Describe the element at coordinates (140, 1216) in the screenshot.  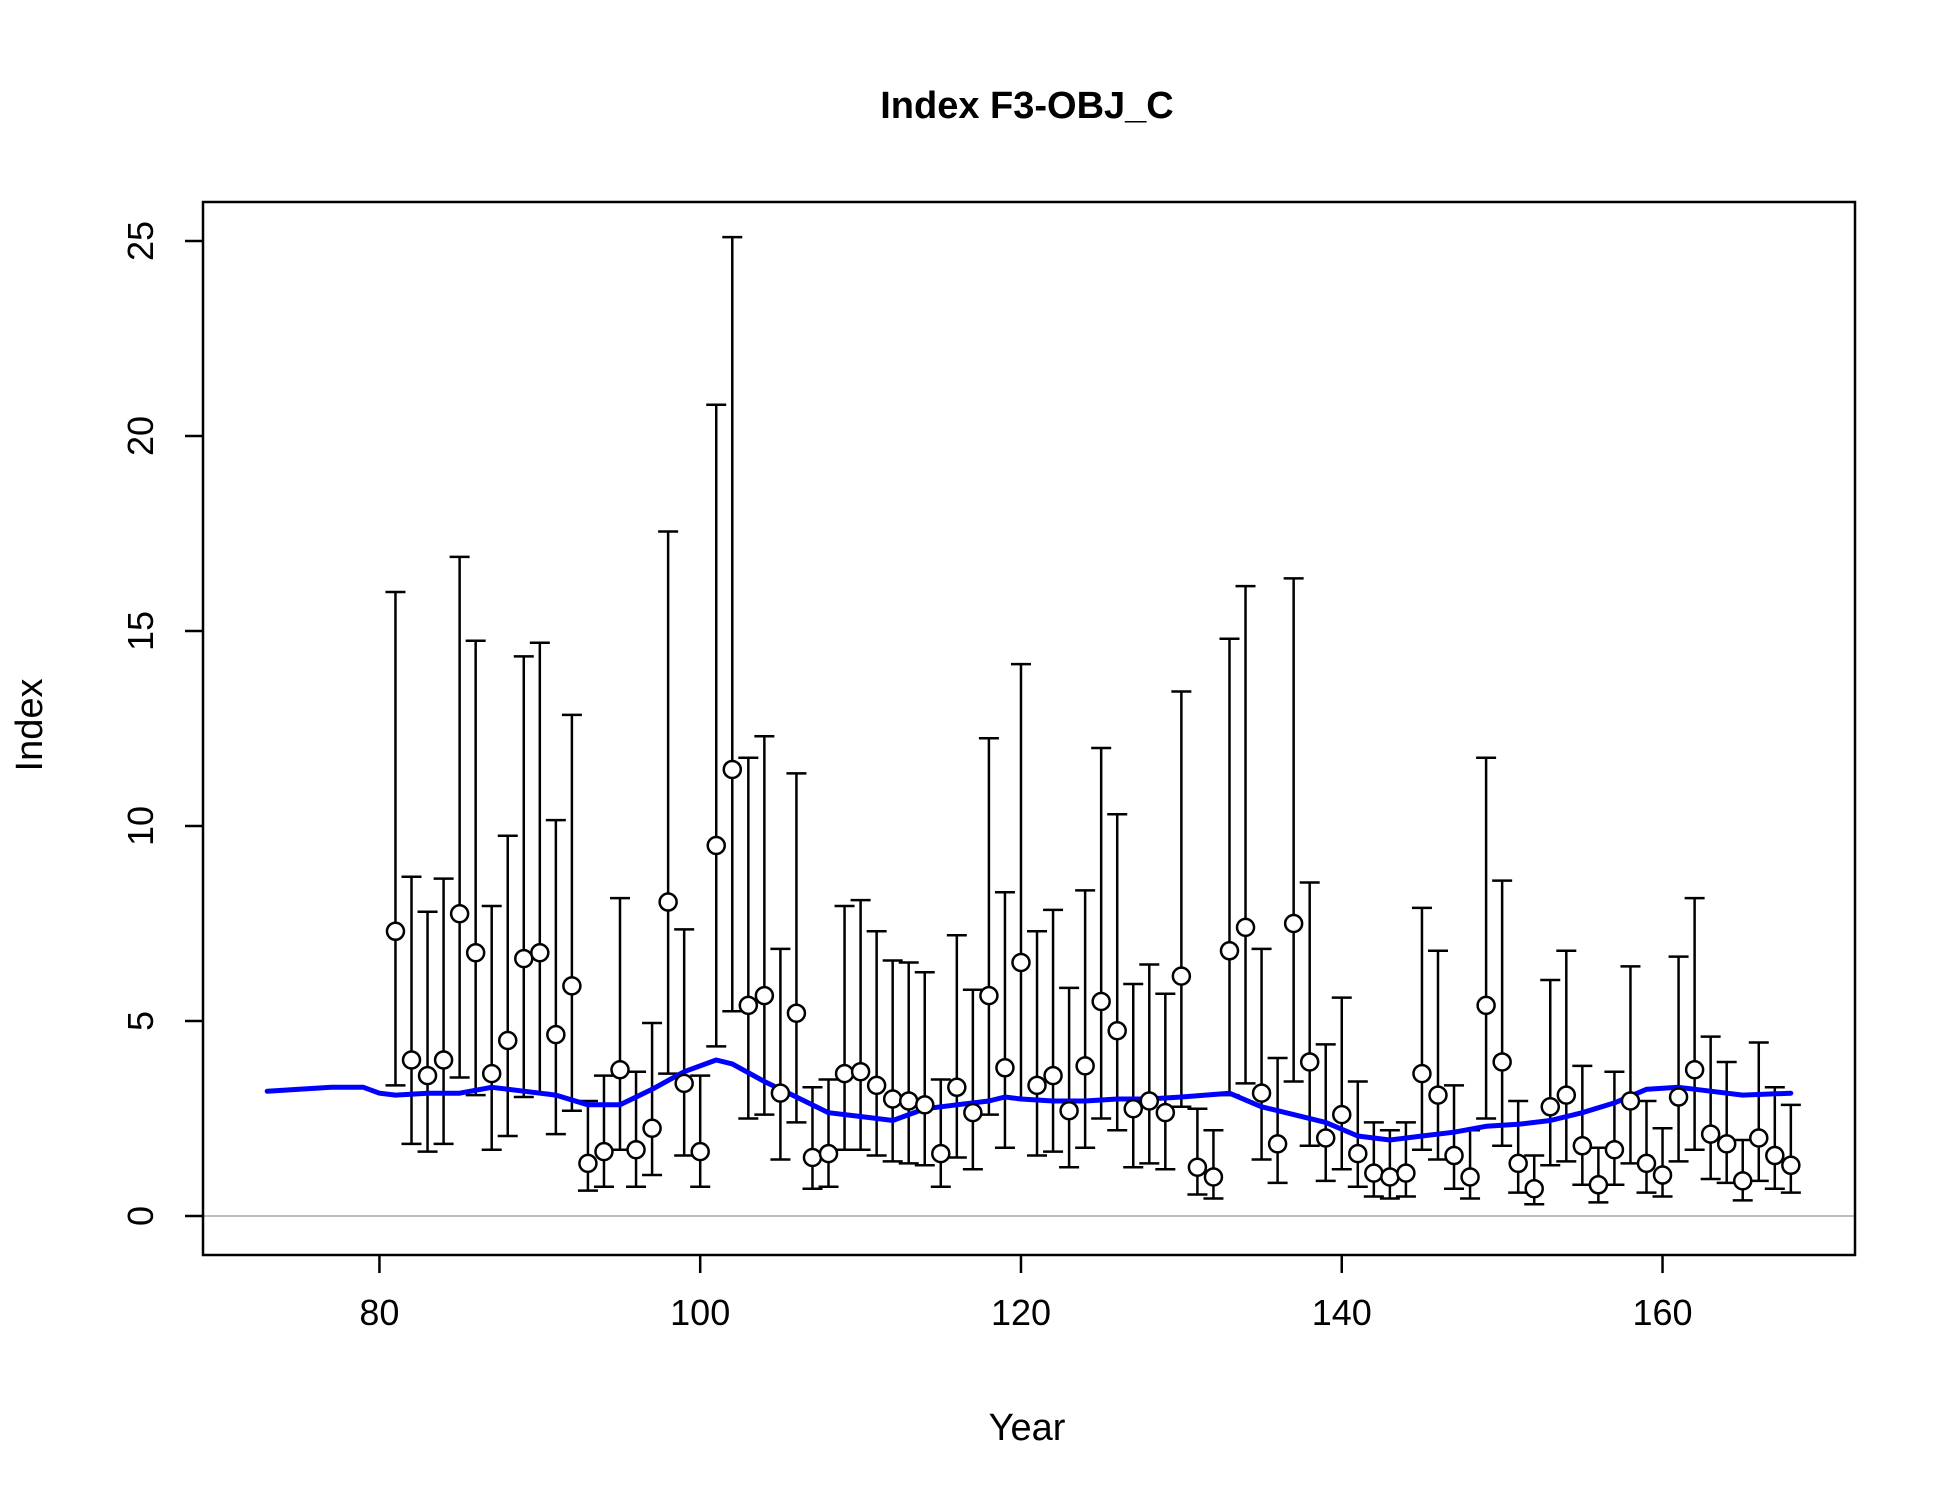
I see `y-tick-label: 0` at that location.